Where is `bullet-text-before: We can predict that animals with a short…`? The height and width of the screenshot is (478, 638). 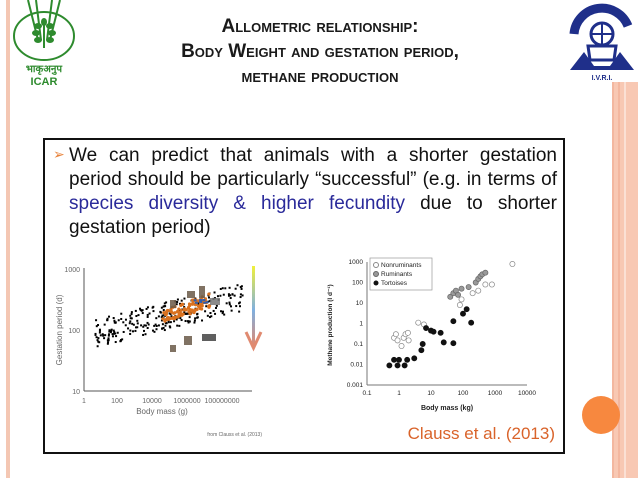
bullet-text-before: We can predict that animals with a short… is located at coordinates (313, 167).